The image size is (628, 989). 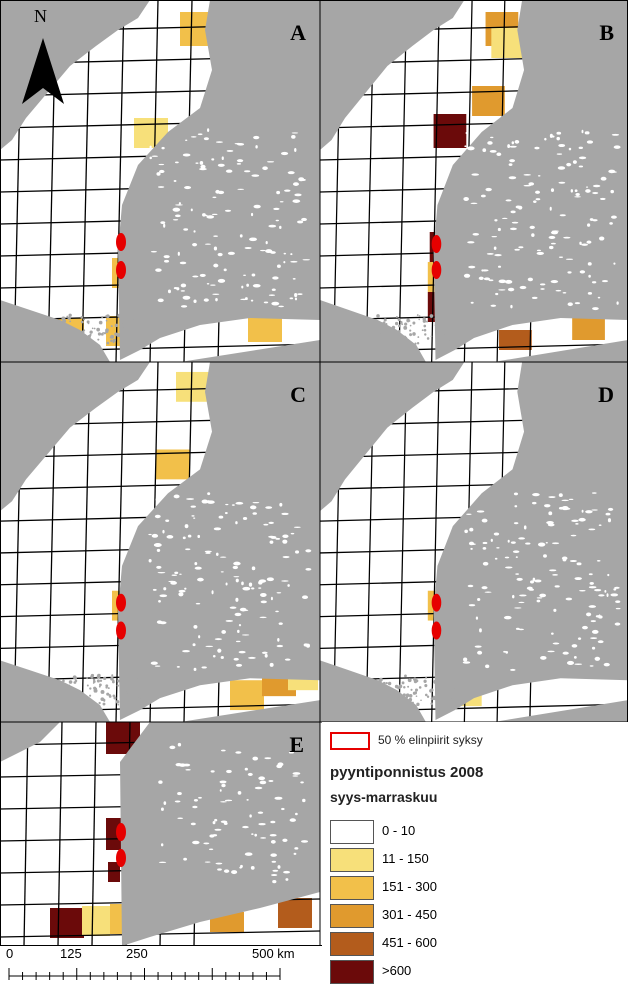 What do you see at coordinates (407, 772) in the screenshot?
I see `legend-title: pyyntiponnistus 2008` at bounding box center [407, 772].